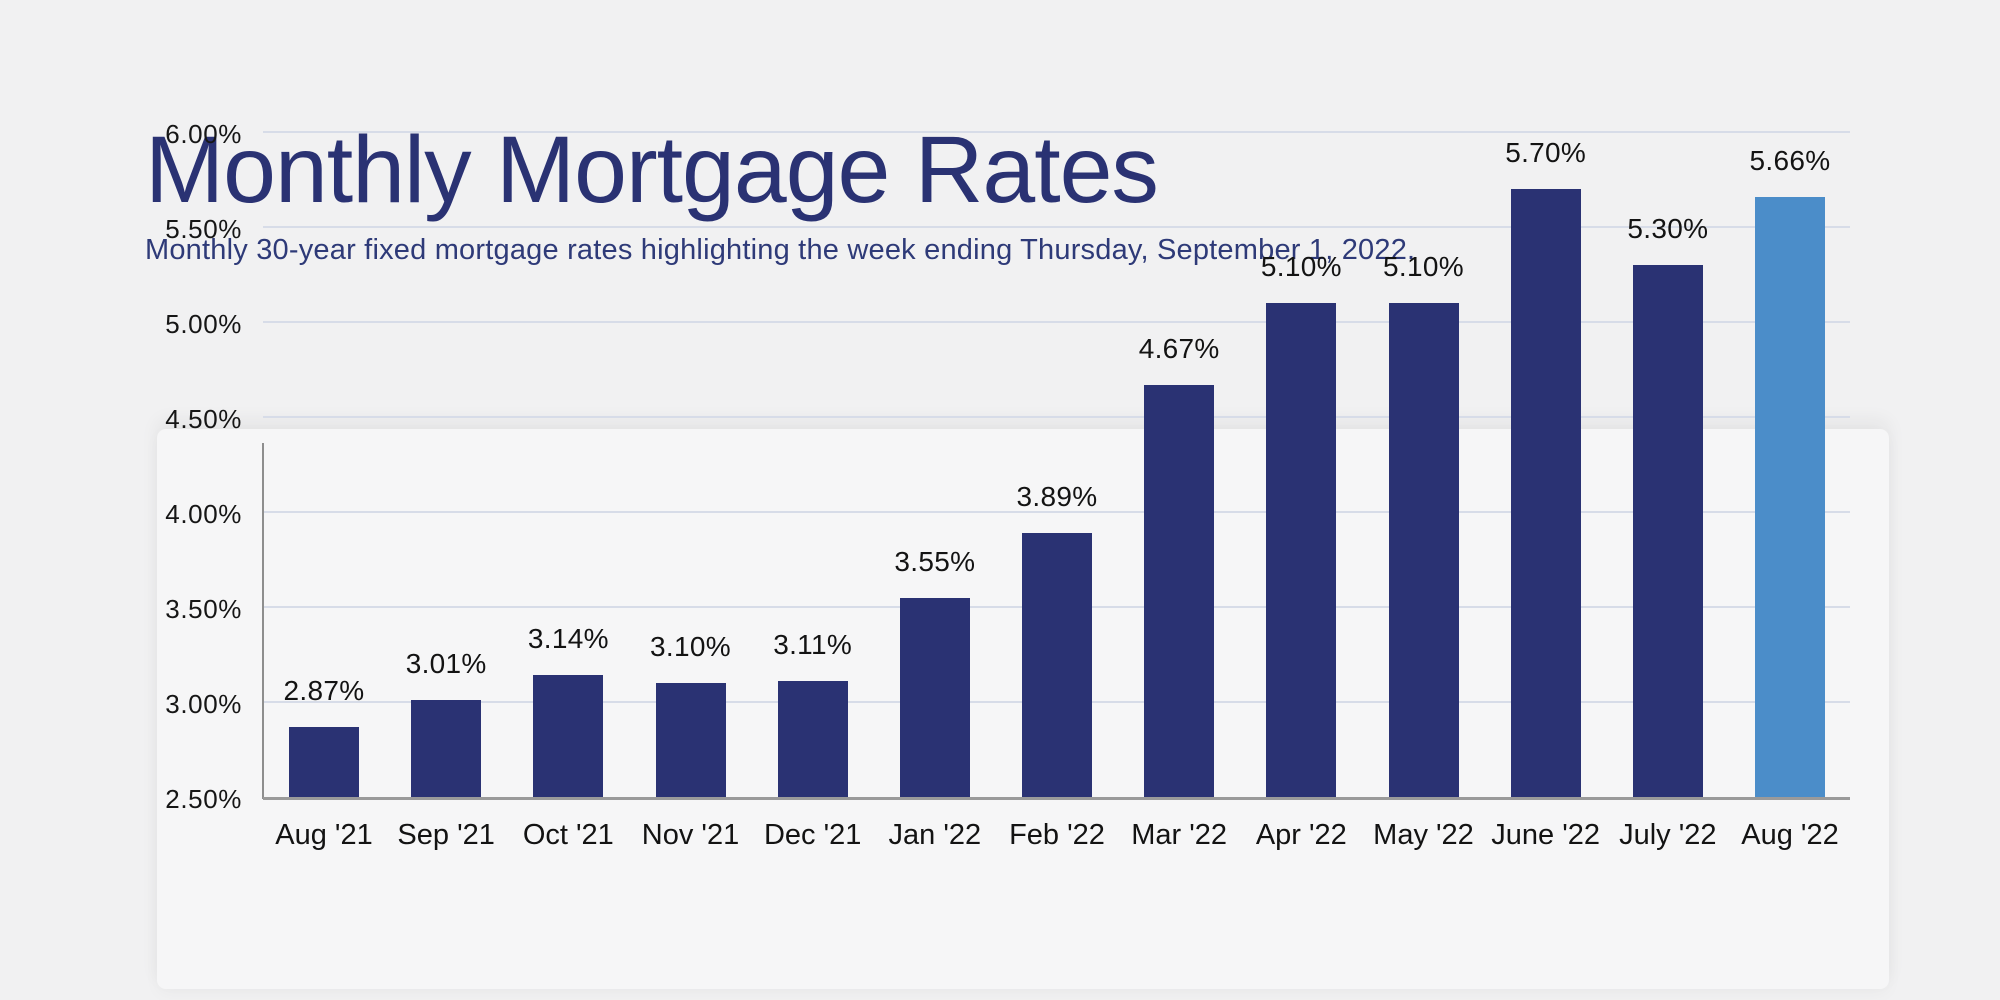  What do you see at coordinates (324, 835) in the screenshot?
I see `x-axis-label: Aug '21` at bounding box center [324, 835].